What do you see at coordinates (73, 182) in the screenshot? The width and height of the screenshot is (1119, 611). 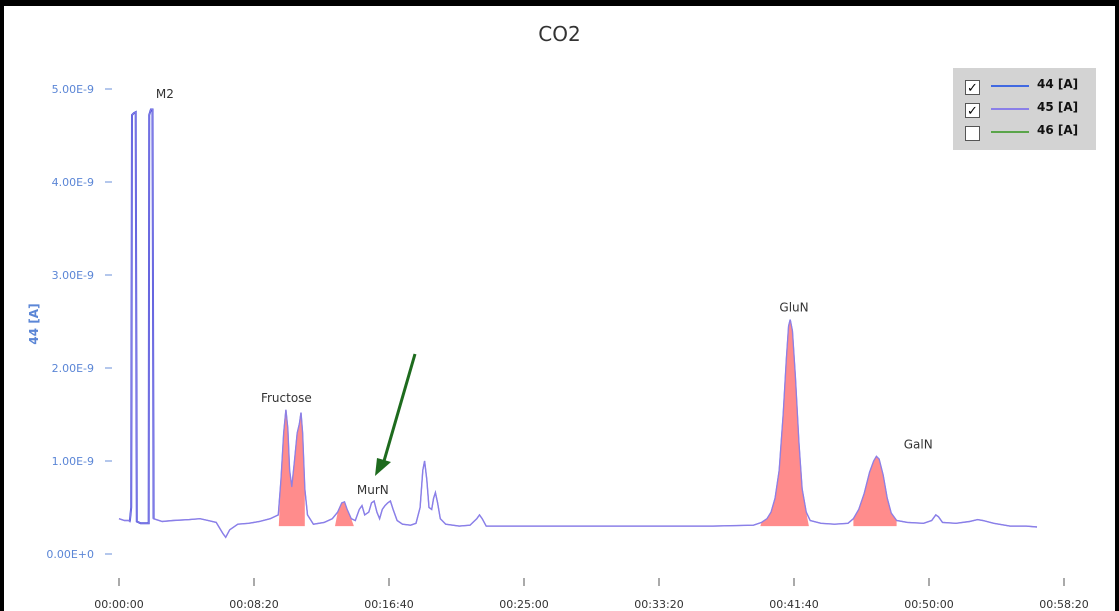 I see `y-tick-label: 4.00E-9` at bounding box center [73, 182].